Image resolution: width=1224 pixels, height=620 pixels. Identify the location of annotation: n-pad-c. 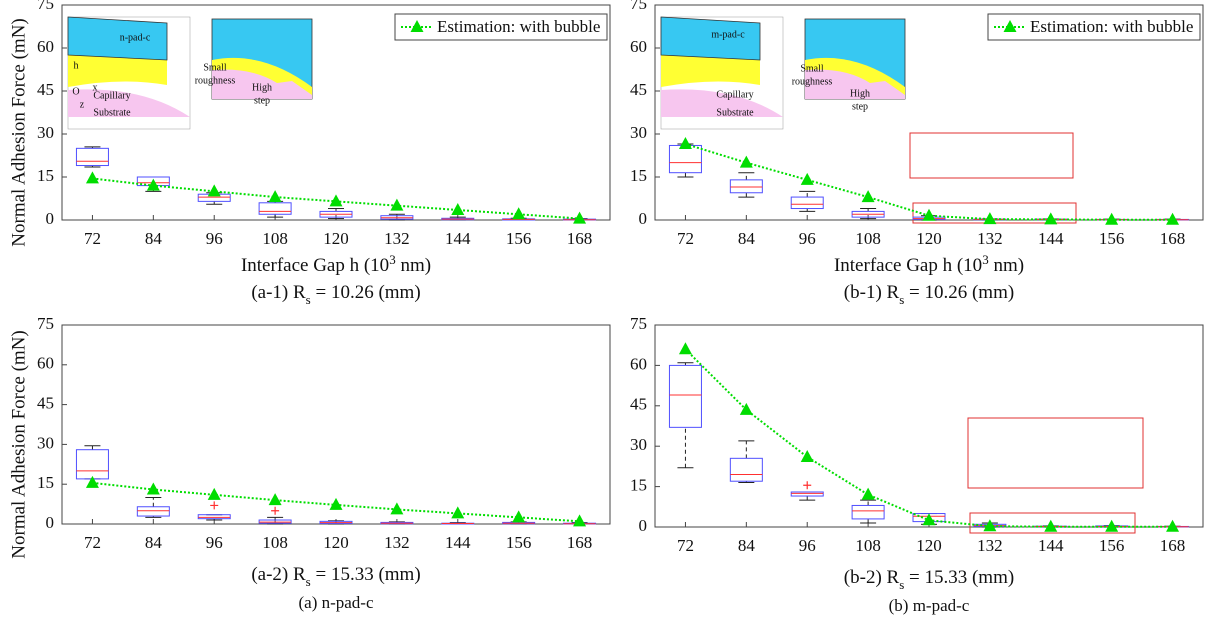
(135, 37).